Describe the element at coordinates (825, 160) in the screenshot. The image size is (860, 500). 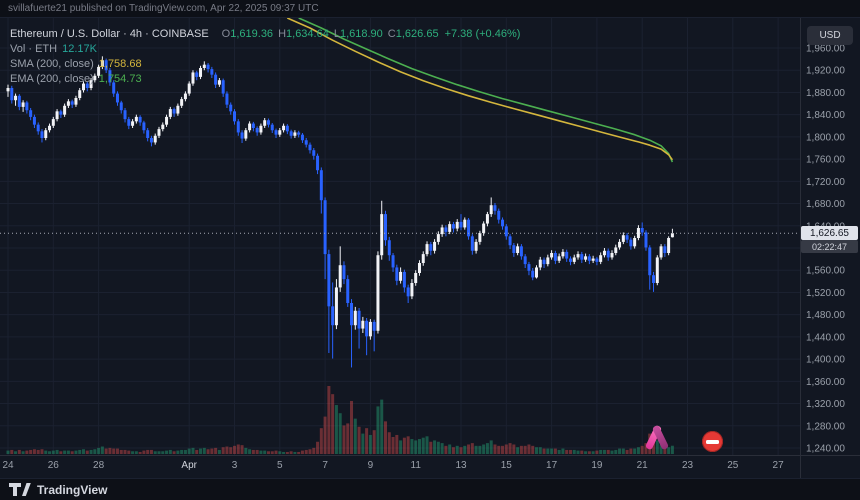
I see `price-tick-label: 1,760.00` at that location.